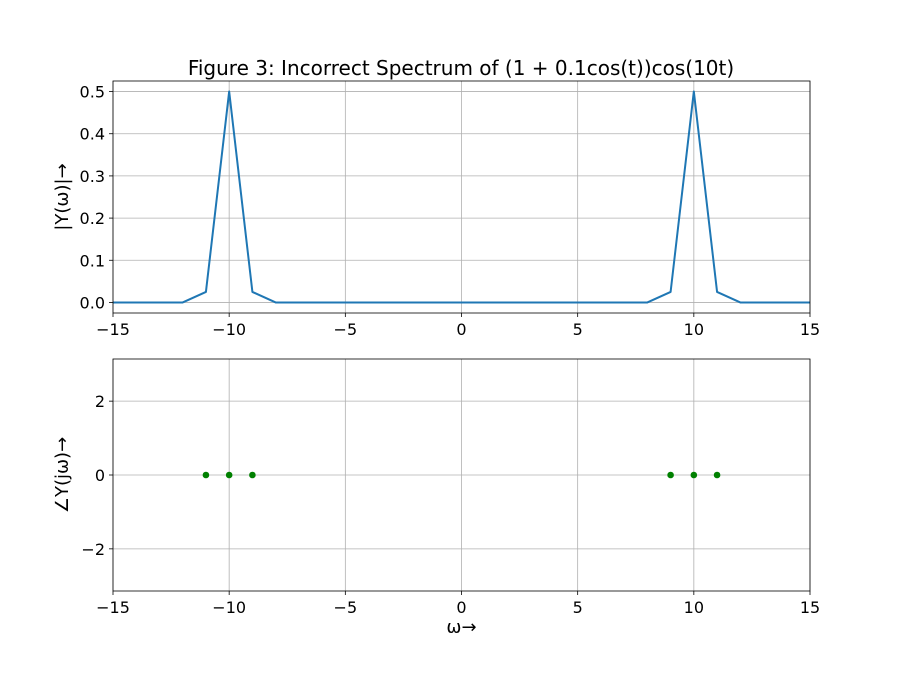 This screenshot has height=675, width=900. I want to click on magnitude-y-tick-label: 0.0, so click(92, 302).